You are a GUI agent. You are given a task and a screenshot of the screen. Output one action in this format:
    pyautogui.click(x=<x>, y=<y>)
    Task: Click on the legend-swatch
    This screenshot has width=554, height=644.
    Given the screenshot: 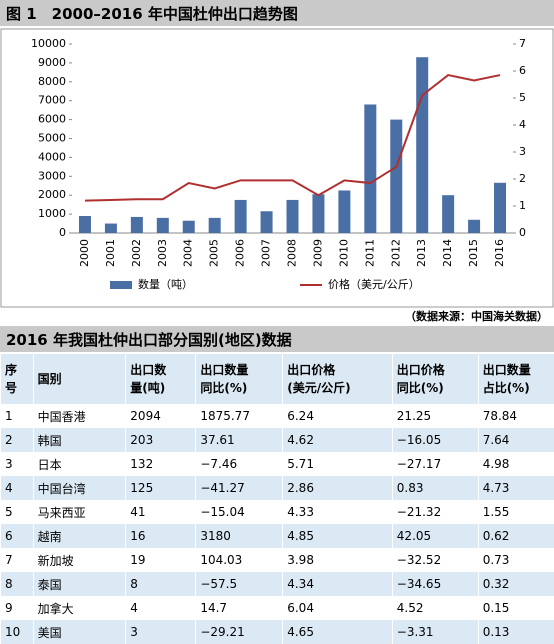 What is the action you would take?
    pyautogui.click(x=121, y=285)
    